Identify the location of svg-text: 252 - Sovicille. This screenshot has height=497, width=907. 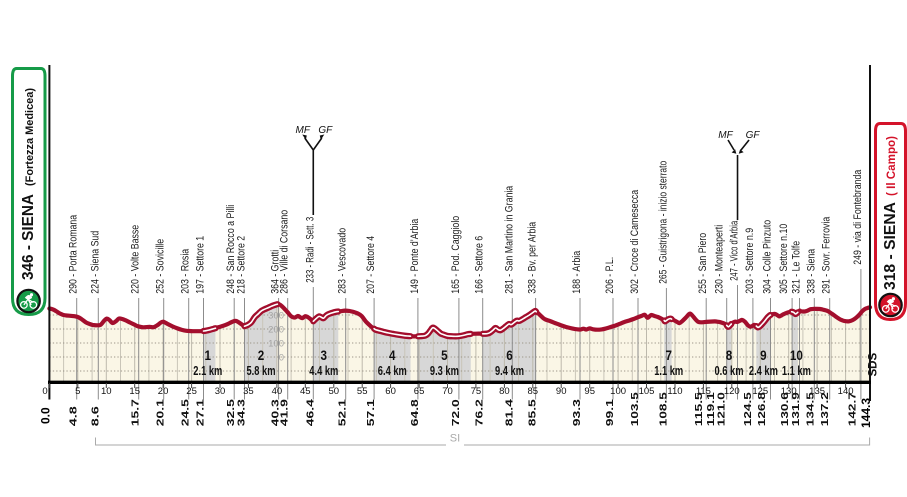
(161, 266).